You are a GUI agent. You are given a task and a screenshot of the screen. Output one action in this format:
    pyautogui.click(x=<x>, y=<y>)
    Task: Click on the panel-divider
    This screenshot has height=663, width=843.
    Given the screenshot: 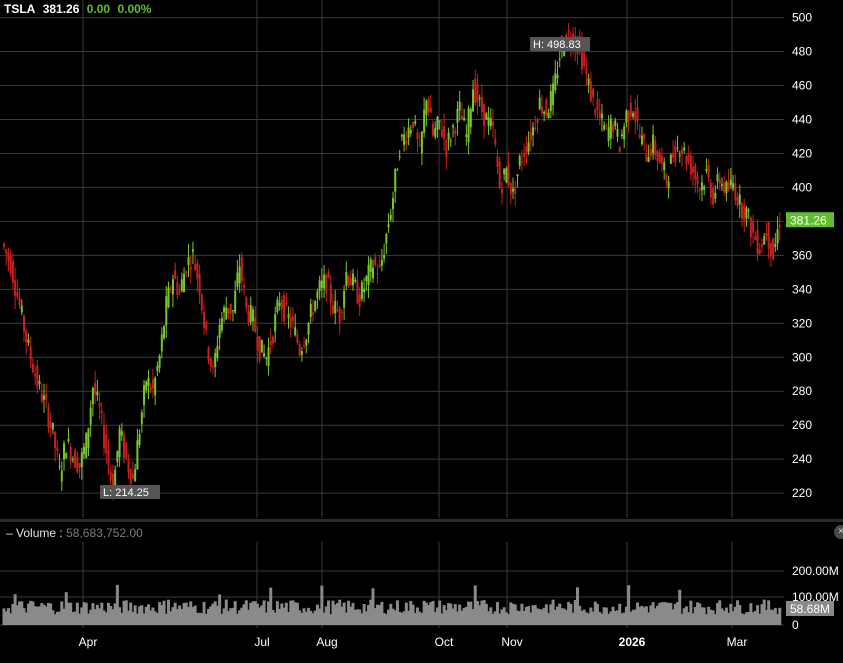 What is the action you would take?
    pyautogui.click(x=421, y=520)
    